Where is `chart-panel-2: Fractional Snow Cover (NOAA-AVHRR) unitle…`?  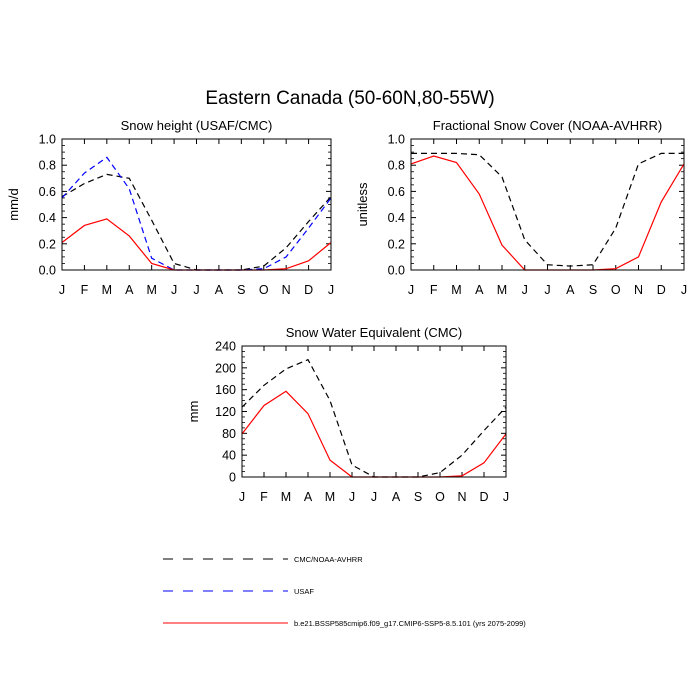
chart-panel-2: Fractional Snow Cover (NOAA-AVHRR) unitle… is located at coordinates (521, 207).